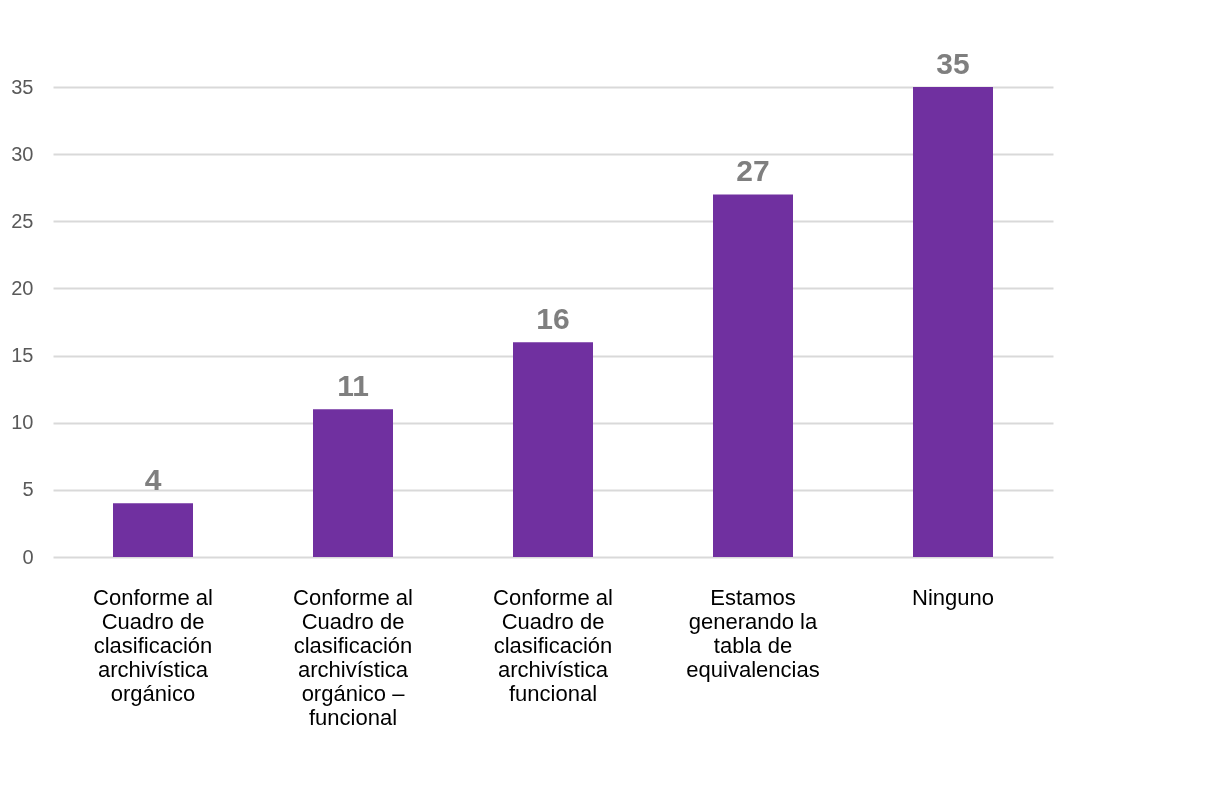 This screenshot has height=788, width=1228. What do you see at coordinates (753, 171) in the screenshot?
I see `data-label: 27` at bounding box center [753, 171].